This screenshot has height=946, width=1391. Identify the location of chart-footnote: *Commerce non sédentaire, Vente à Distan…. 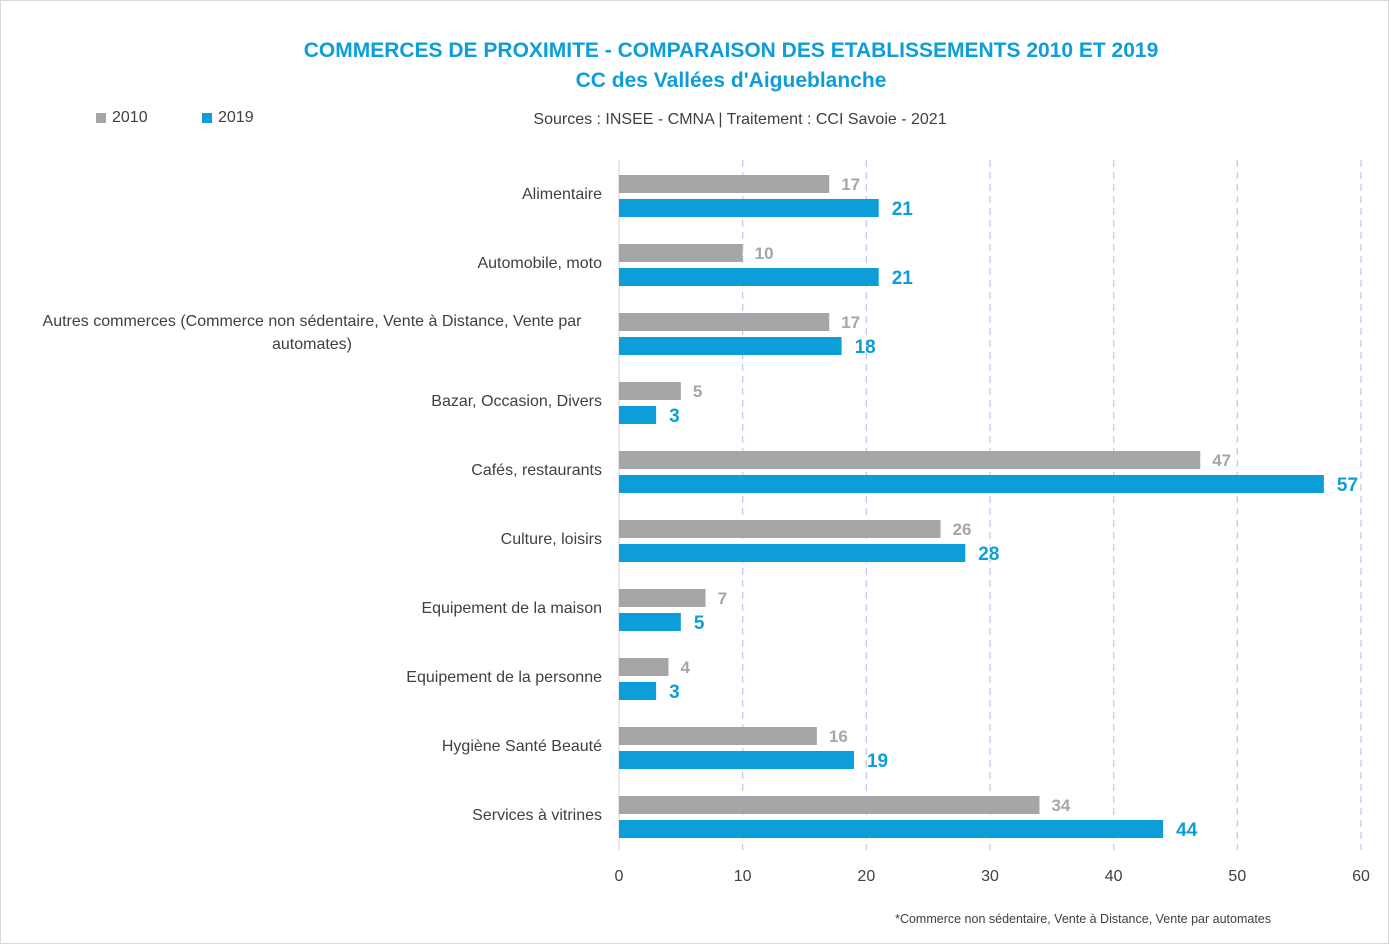
(1083, 919).